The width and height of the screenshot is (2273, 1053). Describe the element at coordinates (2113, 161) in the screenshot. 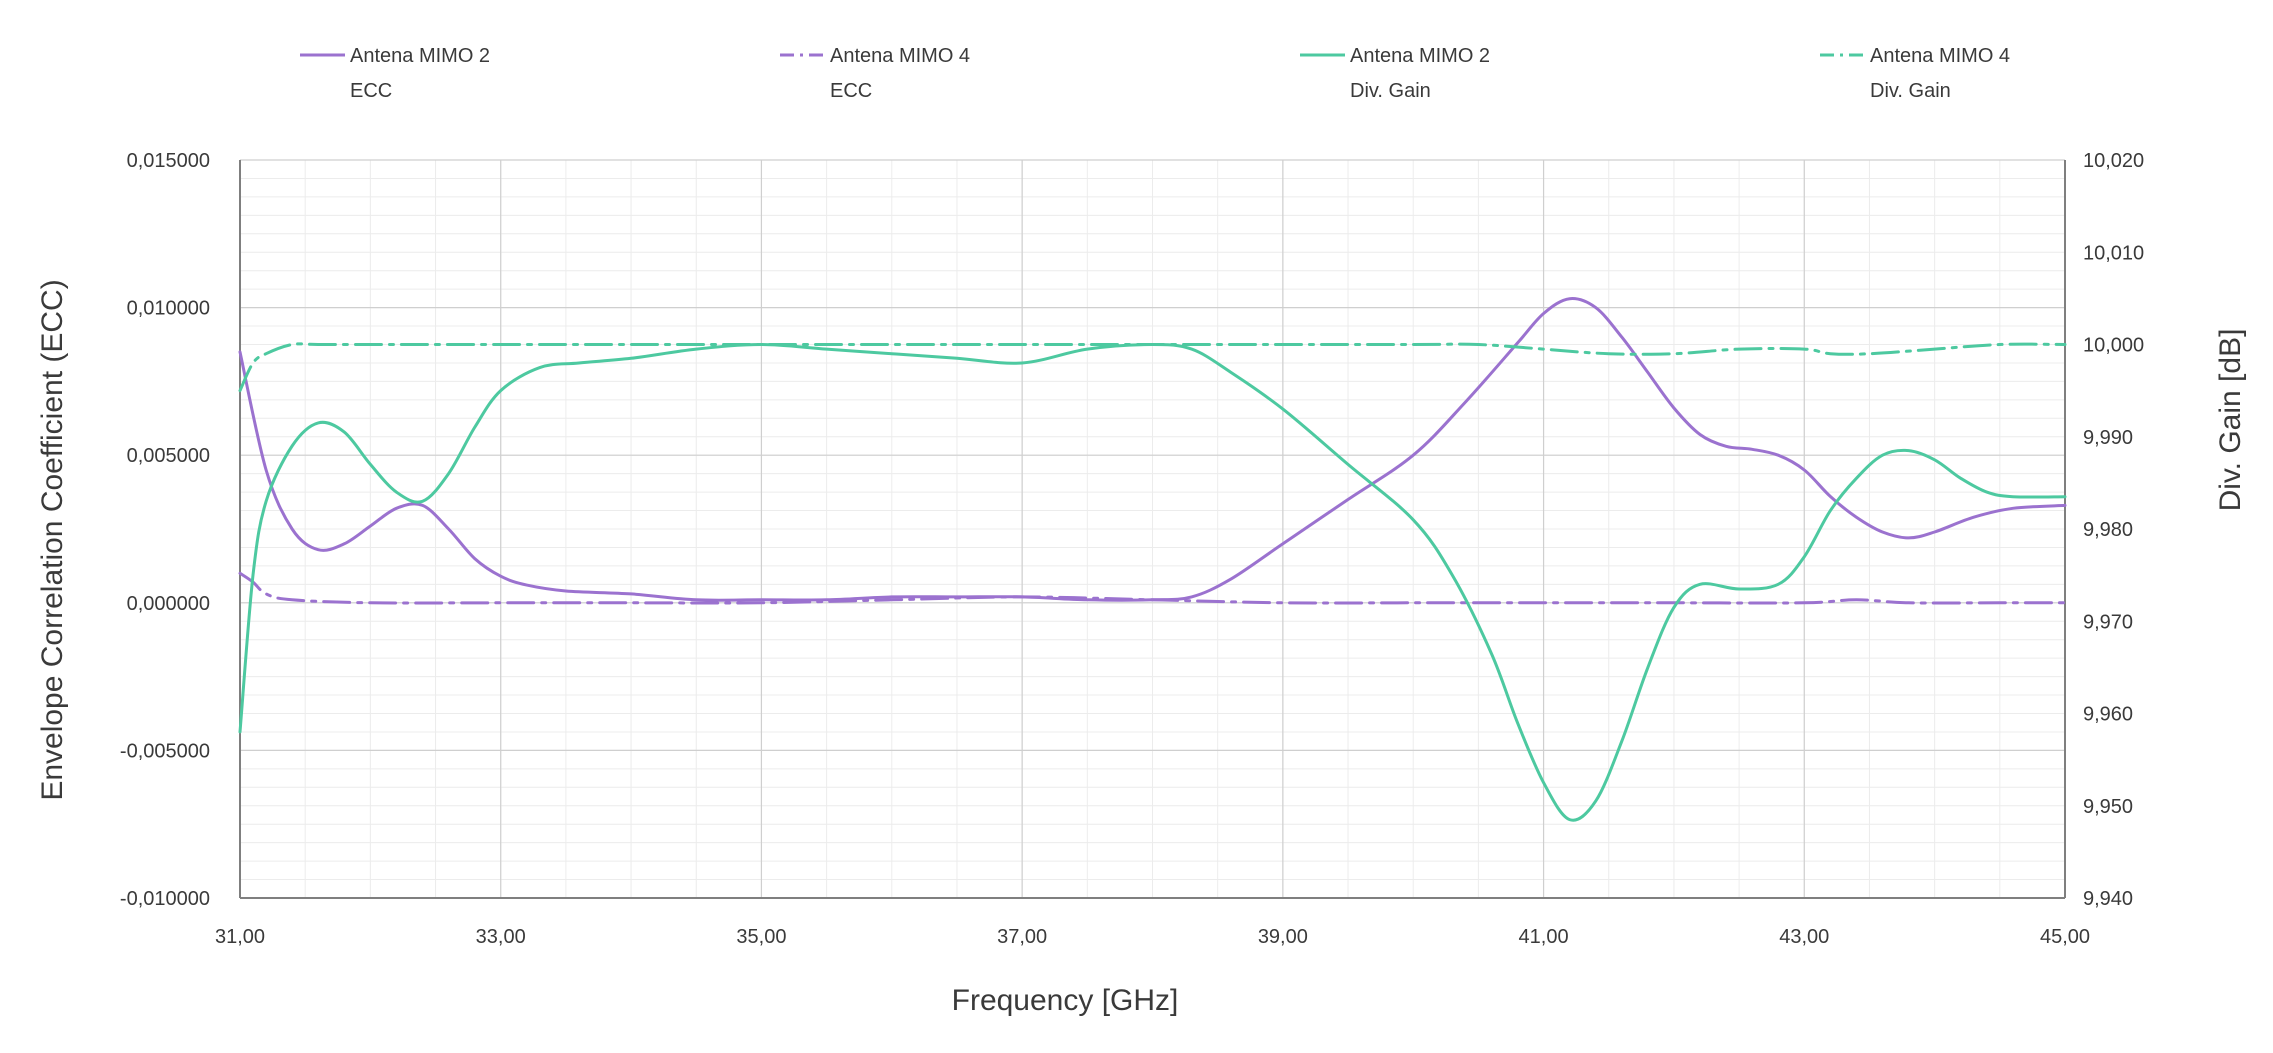

I see `y2-tick-label: 10,020` at that location.